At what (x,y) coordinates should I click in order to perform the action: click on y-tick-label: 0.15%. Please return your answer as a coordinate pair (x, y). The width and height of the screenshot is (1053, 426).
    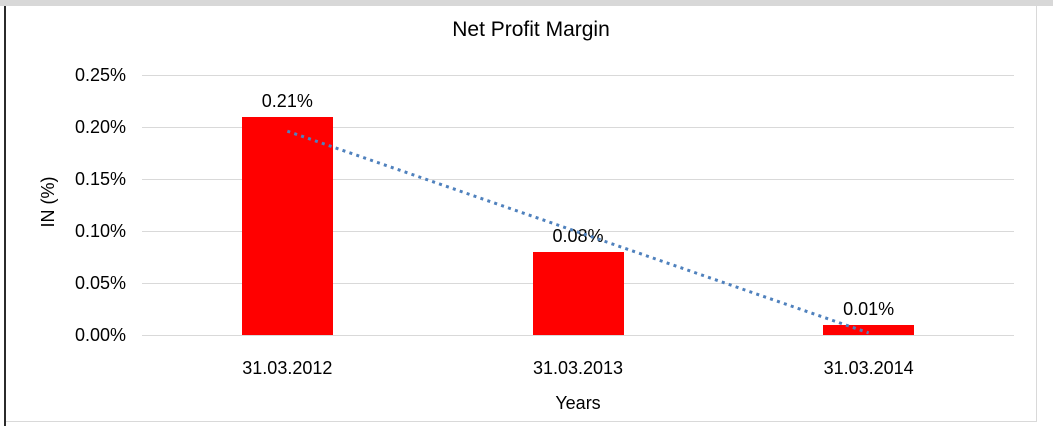
    Looking at the image, I should click on (100, 179).